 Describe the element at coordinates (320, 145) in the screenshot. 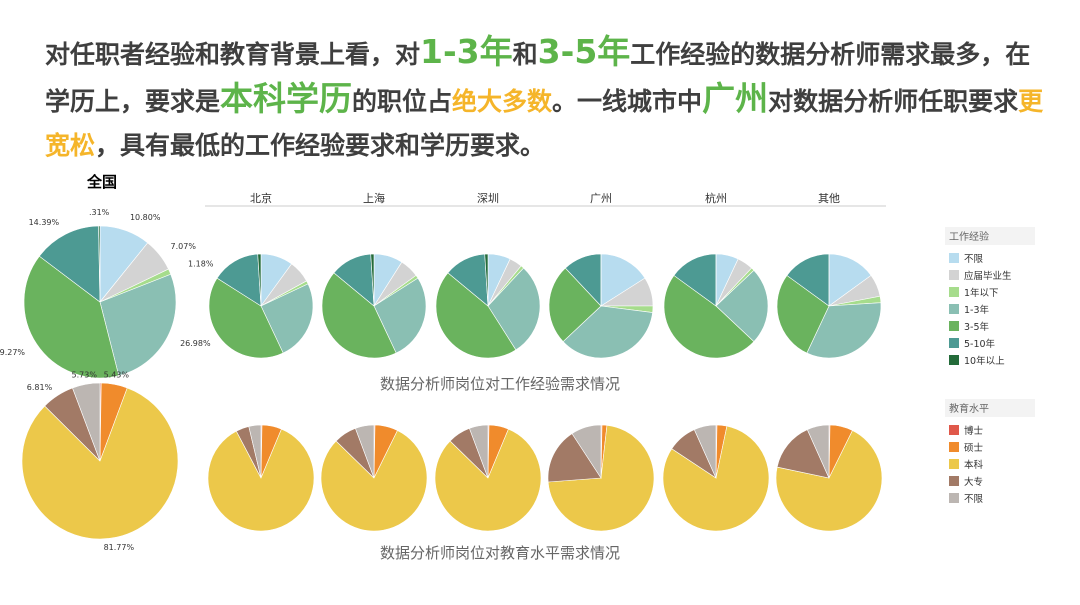

I see `headline-segment: ，具有最低的工作经验要求和学历要求。` at that location.